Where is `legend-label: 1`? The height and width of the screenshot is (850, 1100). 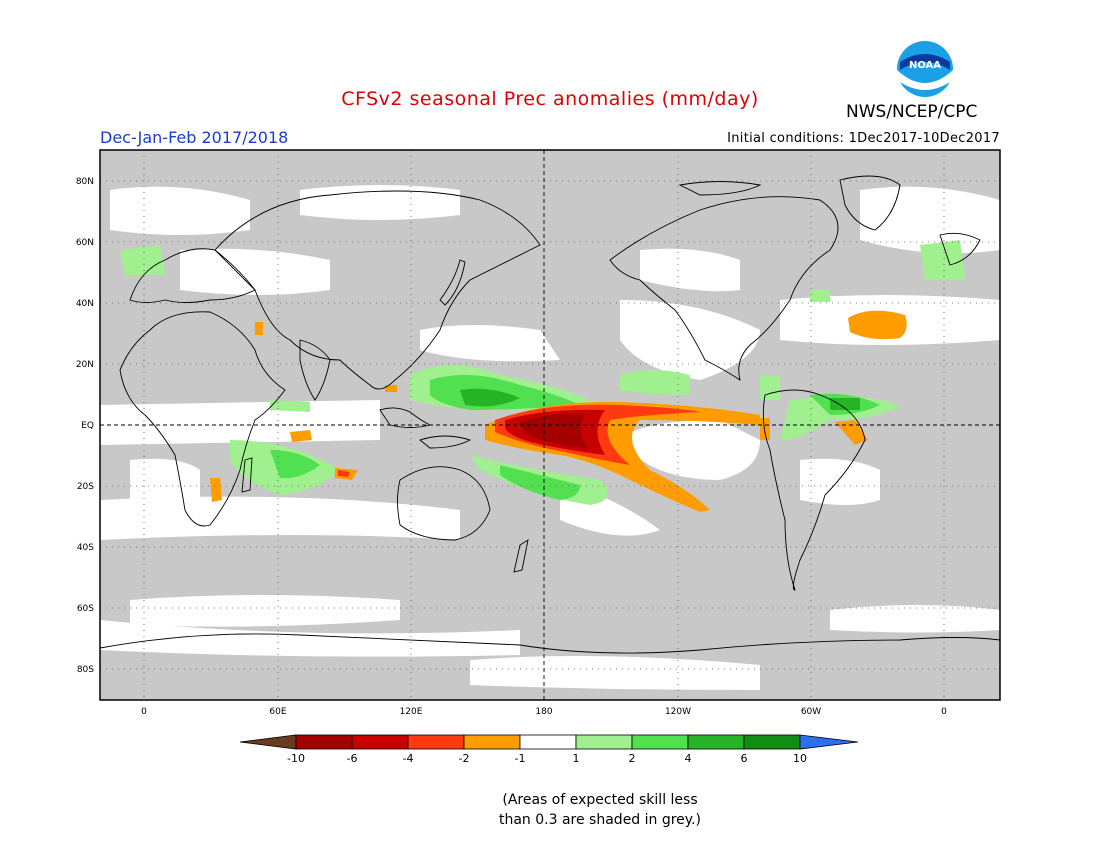
legend-label: 1 is located at coordinates (576, 758).